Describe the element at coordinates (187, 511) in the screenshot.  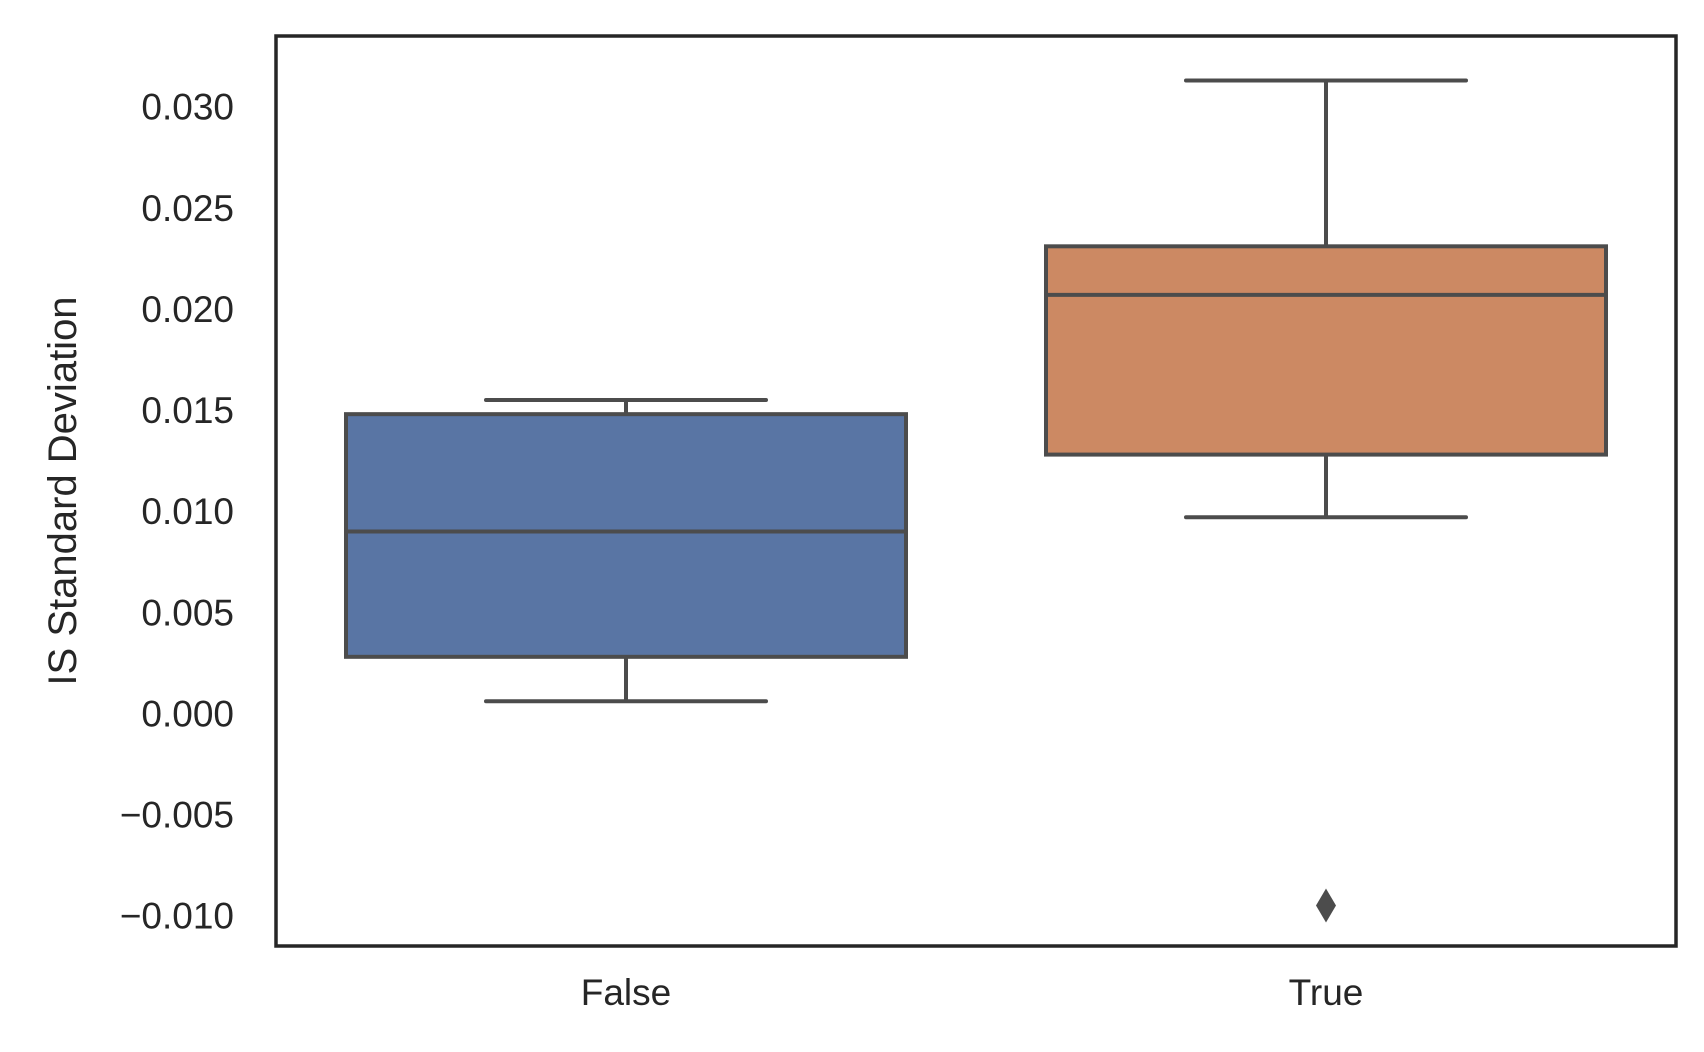
I see `y-tick-label: 0.010` at that location.